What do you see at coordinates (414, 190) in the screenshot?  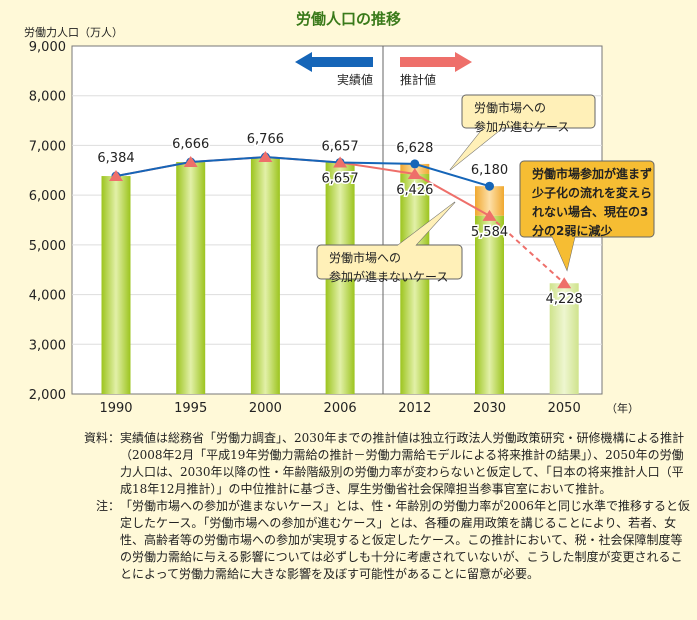 I see `data-label: 6,426` at bounding box center [414, 190].